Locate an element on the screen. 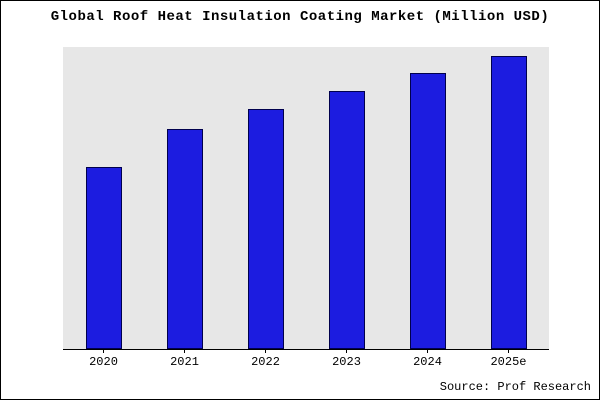 This screenshot has height=400, width=600. x-axis-labels: 2020 2021 2022 2023 2024 2025e is located at coordinates (306, 359).